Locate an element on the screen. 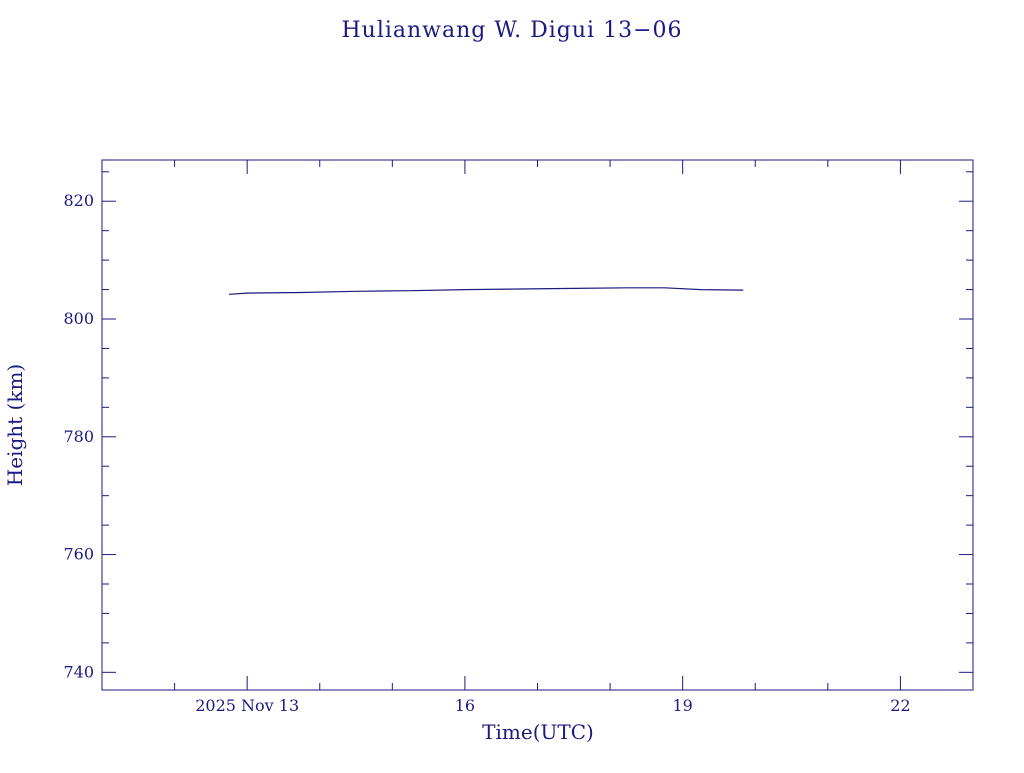  y-tick-label: 740 is located at coordinates (78, 671).